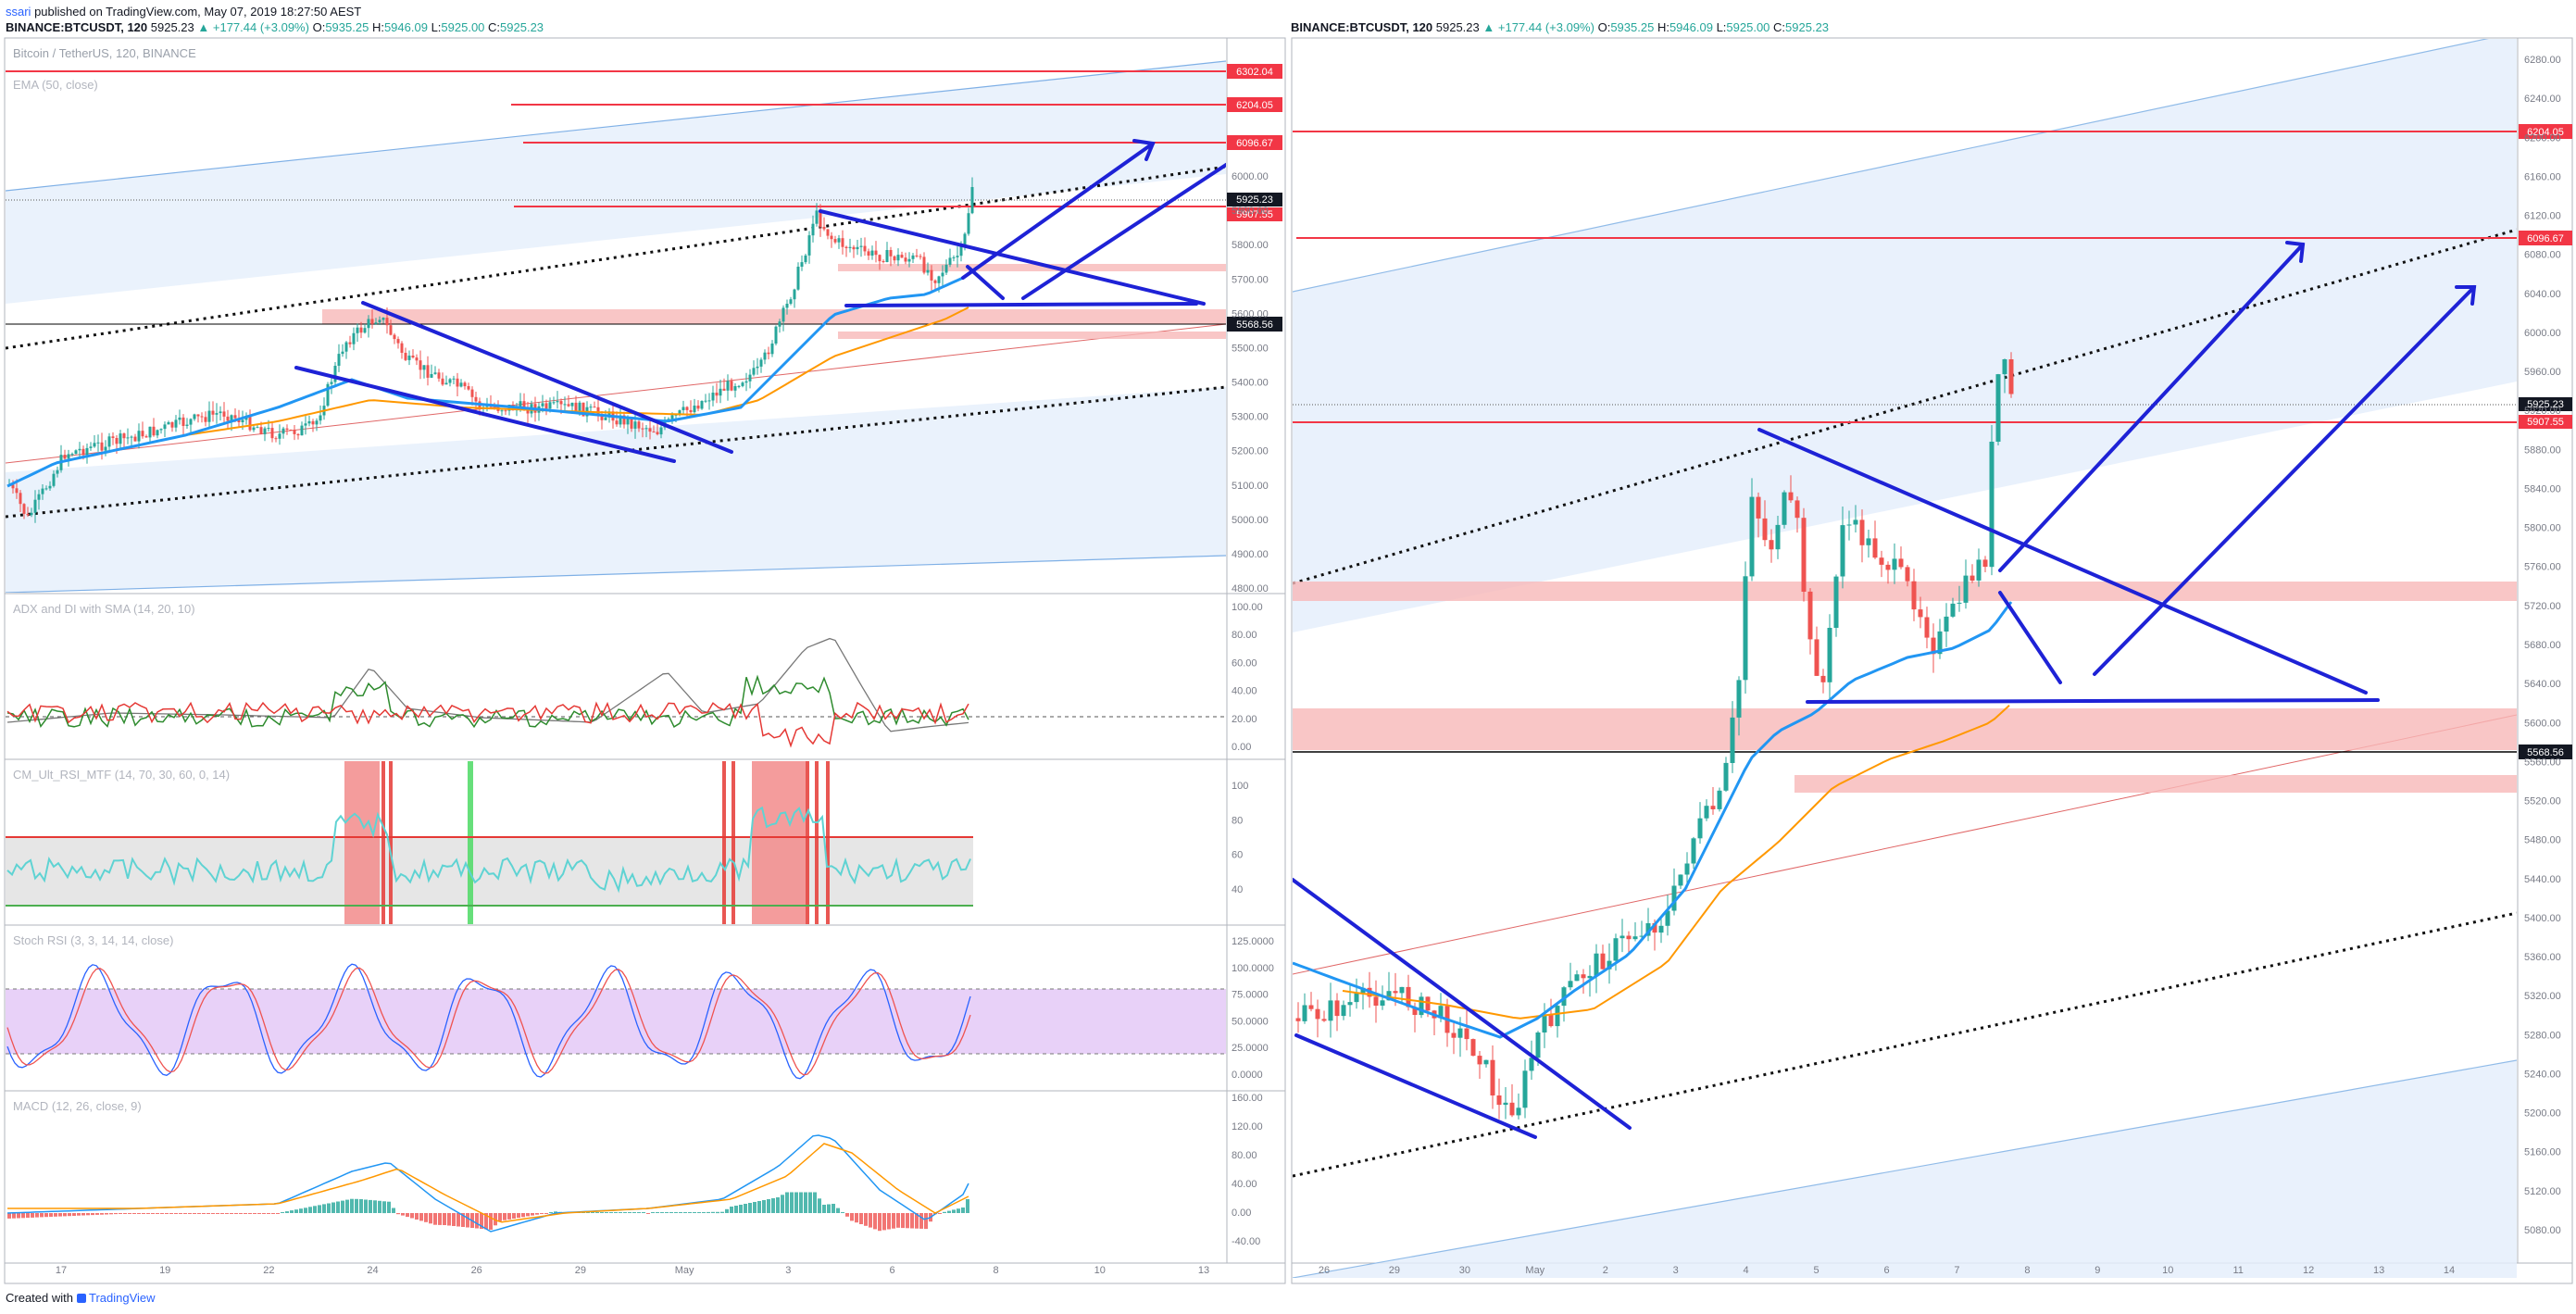 The image size is (2576, 1314). What do you see at coordinates (104, 609) in the screenshot?
I see `adx-legend: ADX and DI with SMA (14, 20, 10)` at bounding box center [104, 609].